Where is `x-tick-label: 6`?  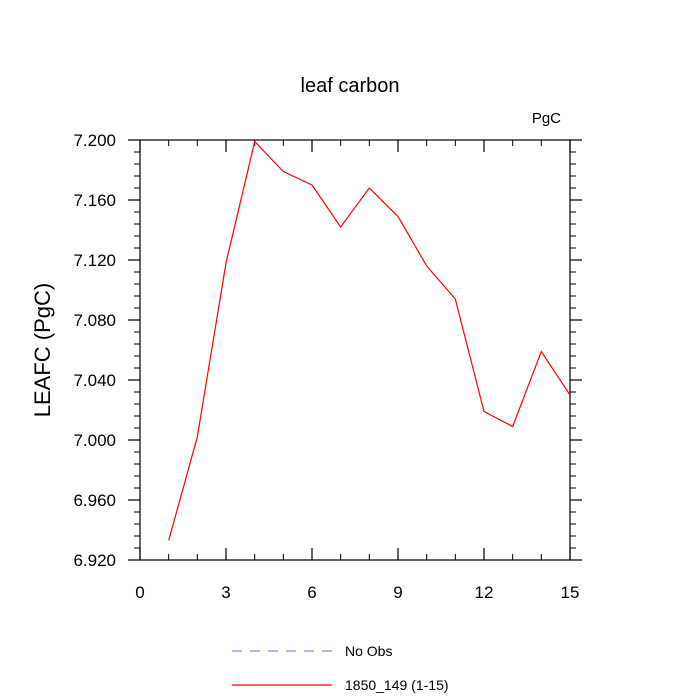
x-tick-label: 6 is located at coordinates (311, 592).